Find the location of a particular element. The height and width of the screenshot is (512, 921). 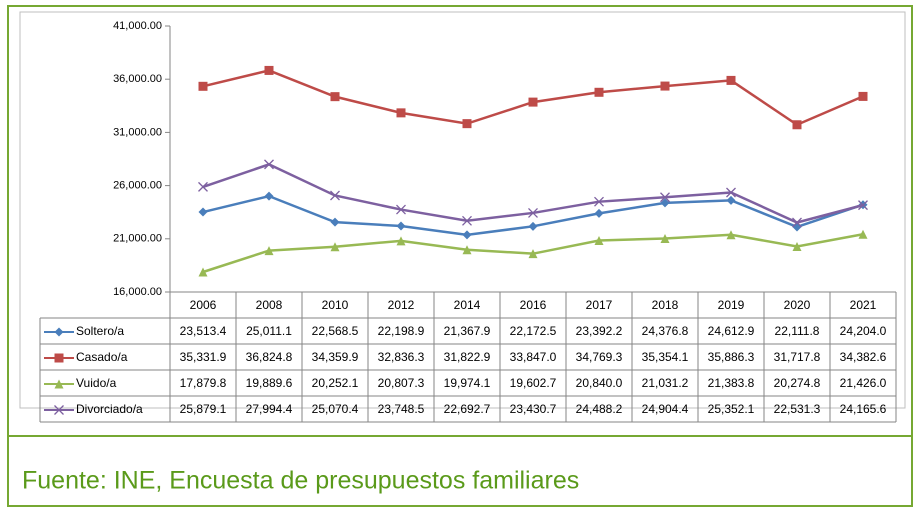

y-tick-label: 21,000.00 is located at coordinates (137, 239).